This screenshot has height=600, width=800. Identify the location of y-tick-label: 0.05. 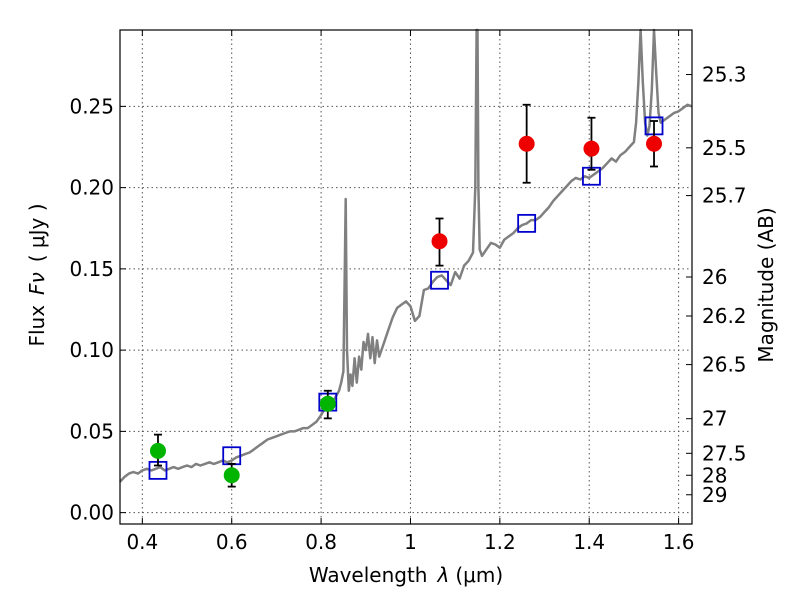
(91, 431).